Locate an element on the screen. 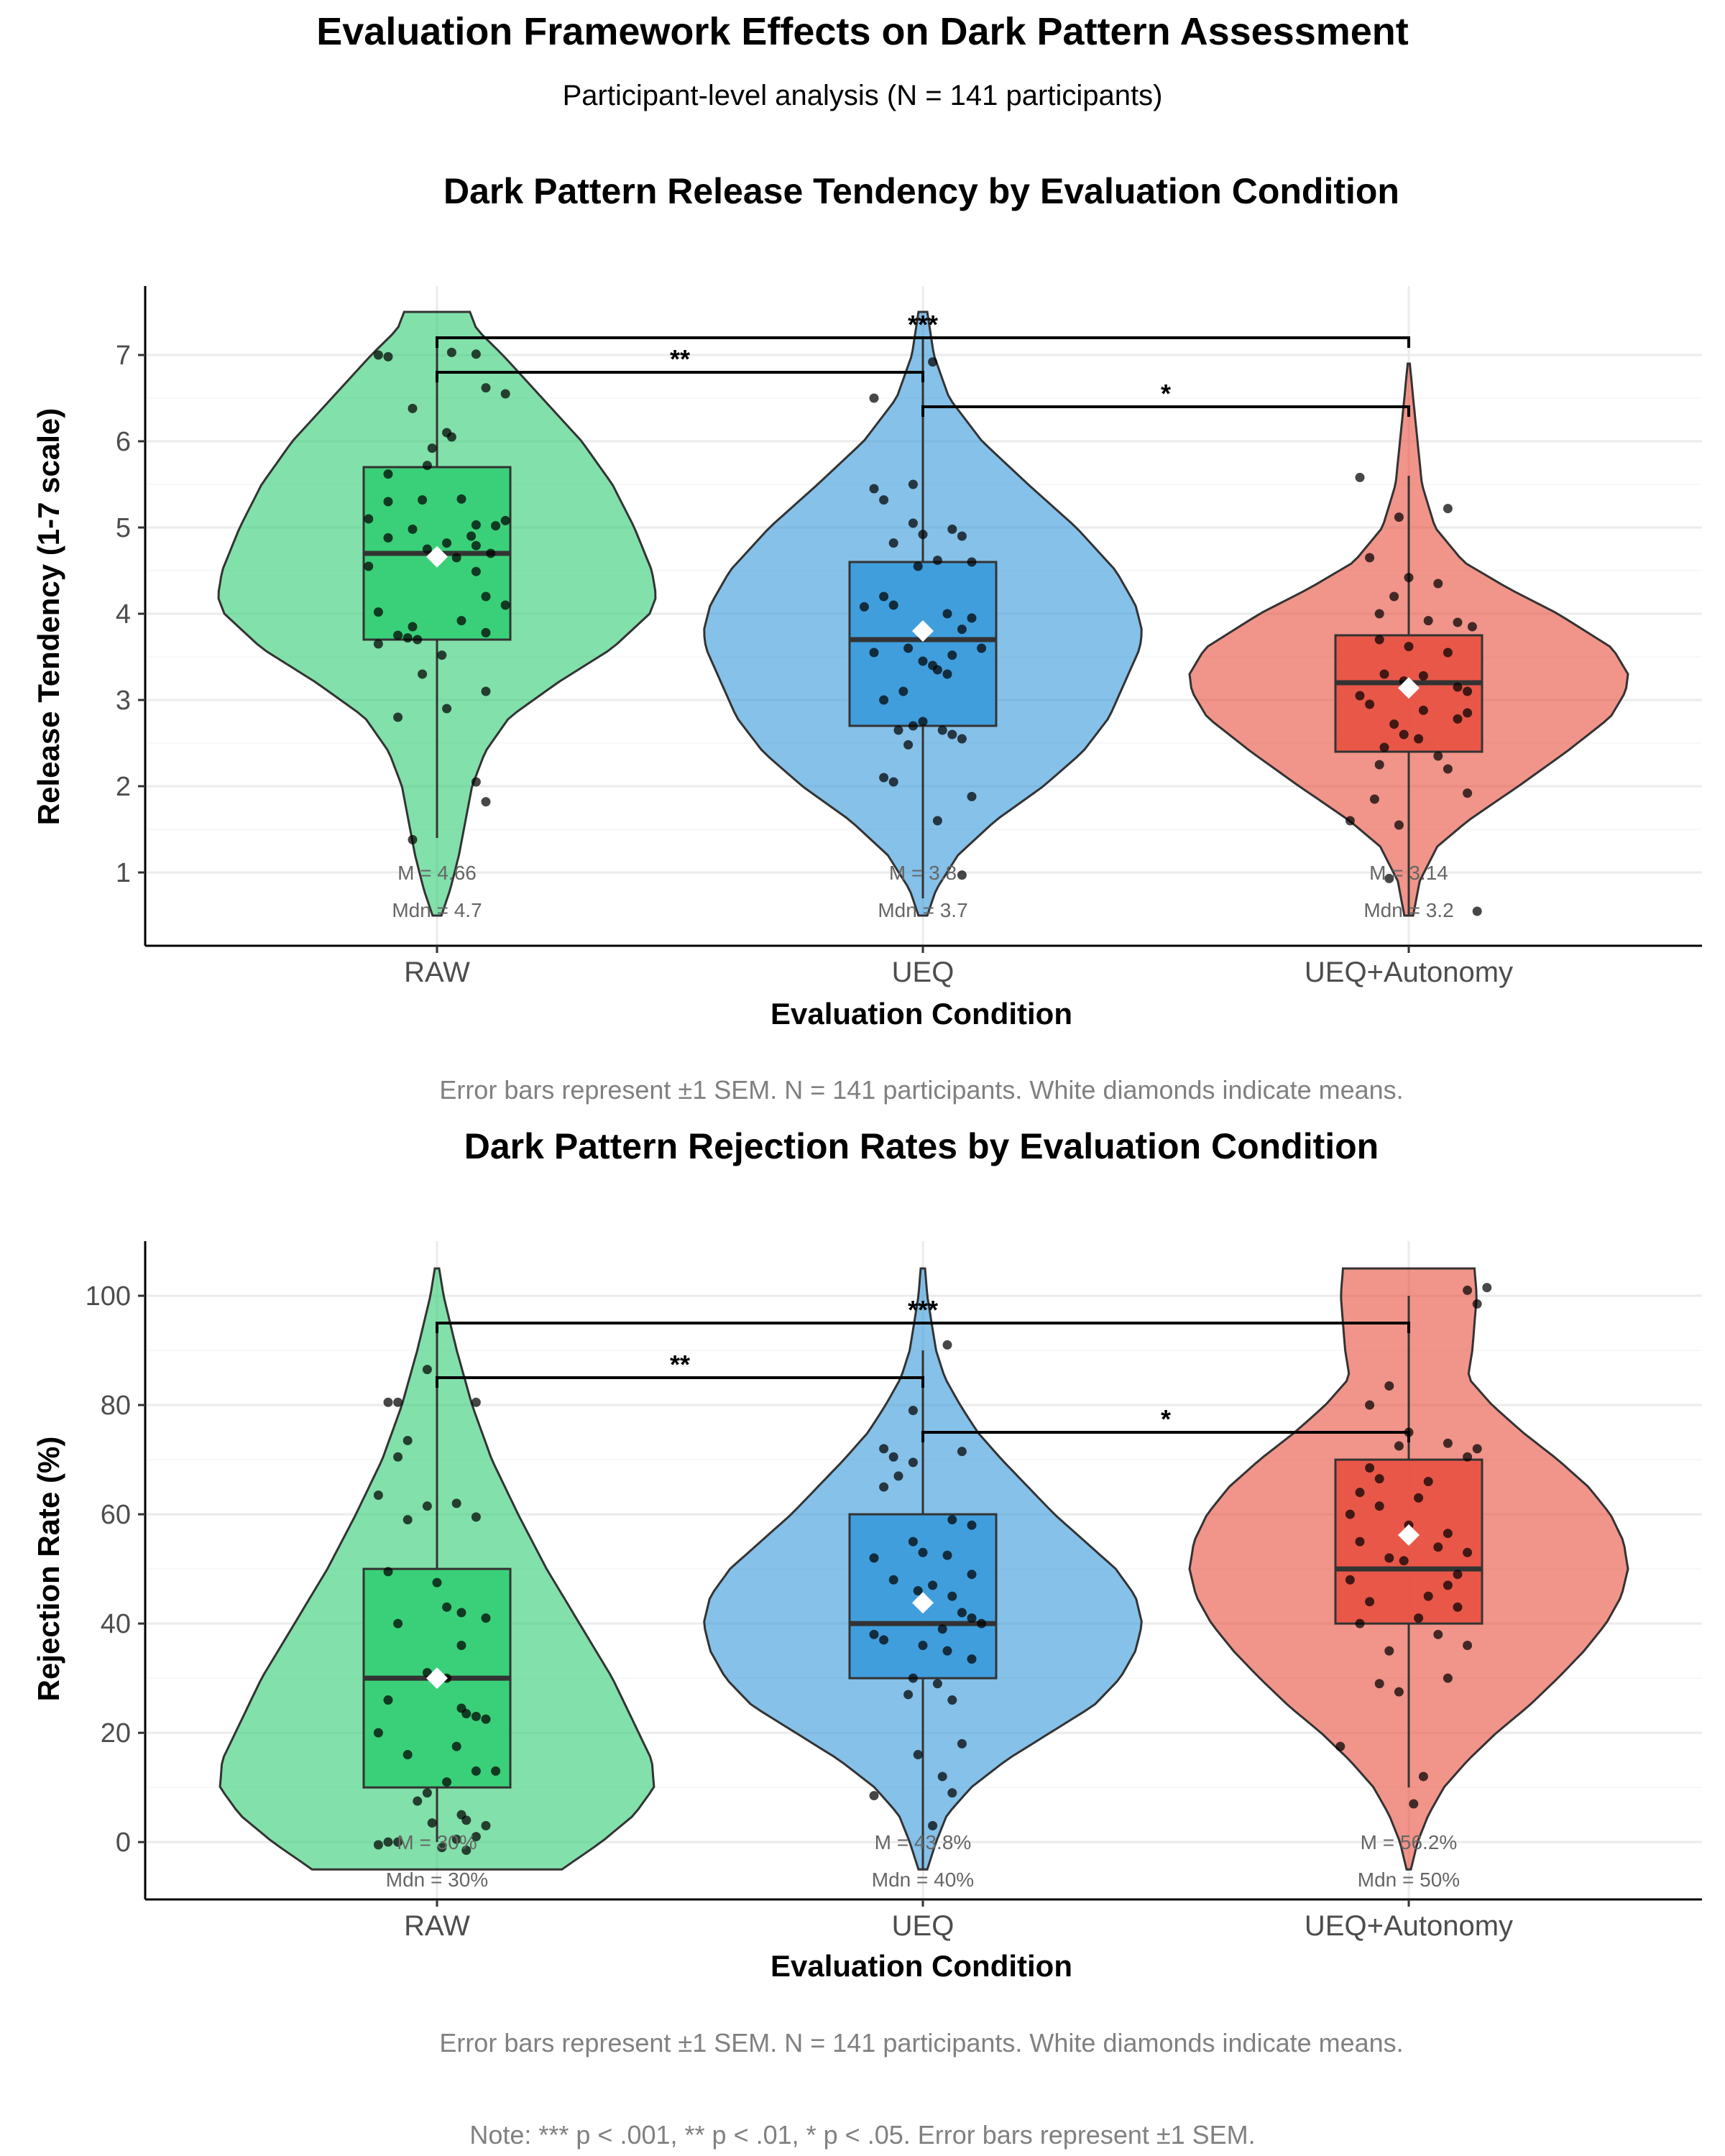 The width and height of the screenshot is (1725, 2156). y-tick-label: 4 is located at coordinates (123, 615).